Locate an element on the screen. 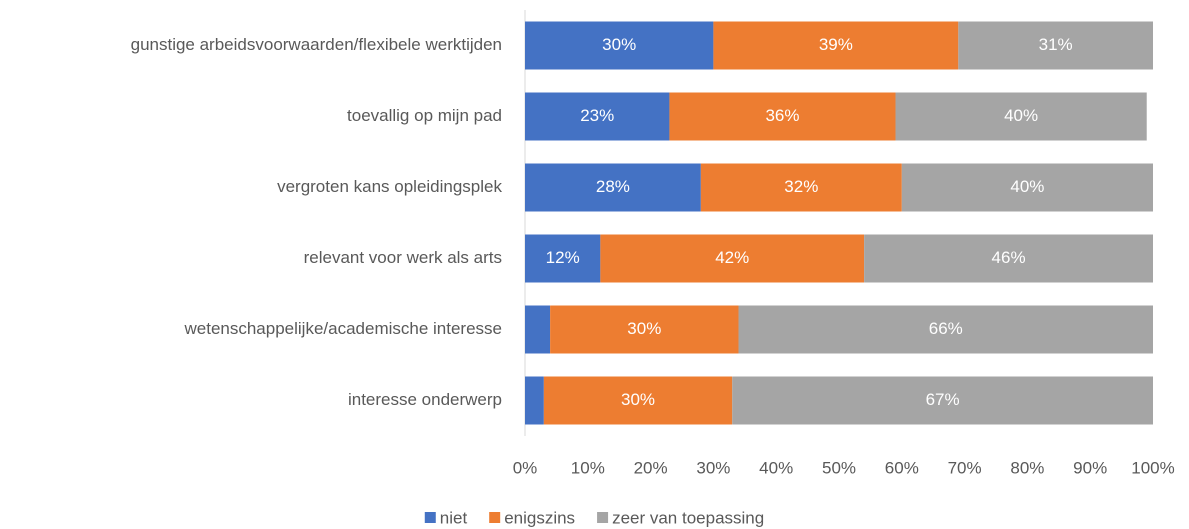 The width and height of the screenshot is (1189, 529). x-tick-label: 90% is located at coordinates (1090, 467).